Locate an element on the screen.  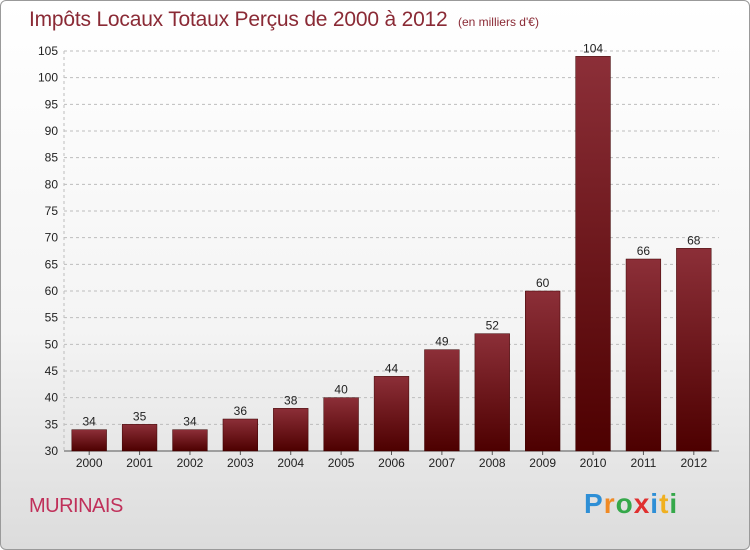
chart-unit-label: (en milliers d'€) is located at coordinates (498, 22).